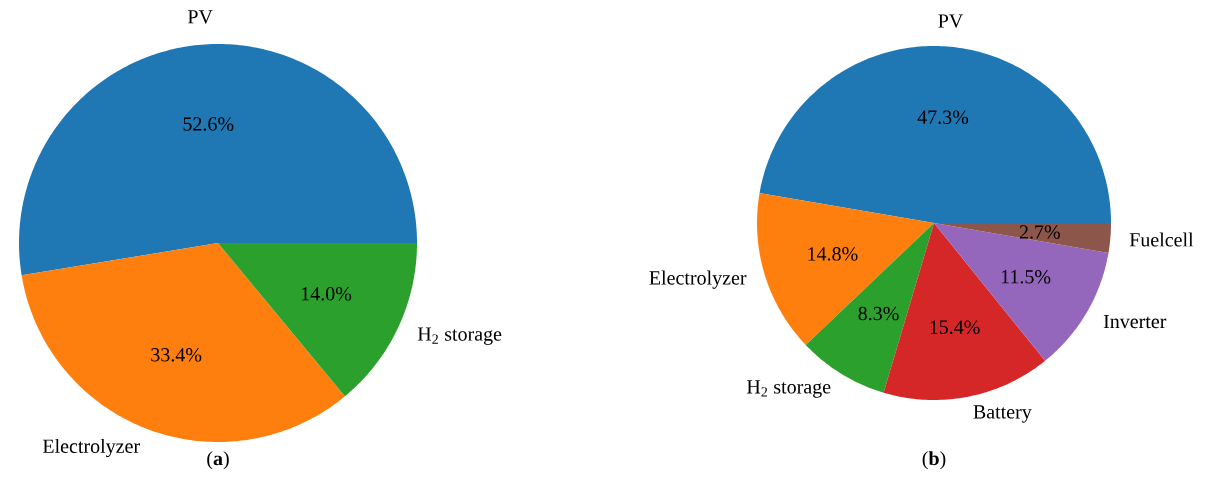  Describe the element at coordinates (326, 294) in the screenshot. I see `data-label: 14.0%` at that location.